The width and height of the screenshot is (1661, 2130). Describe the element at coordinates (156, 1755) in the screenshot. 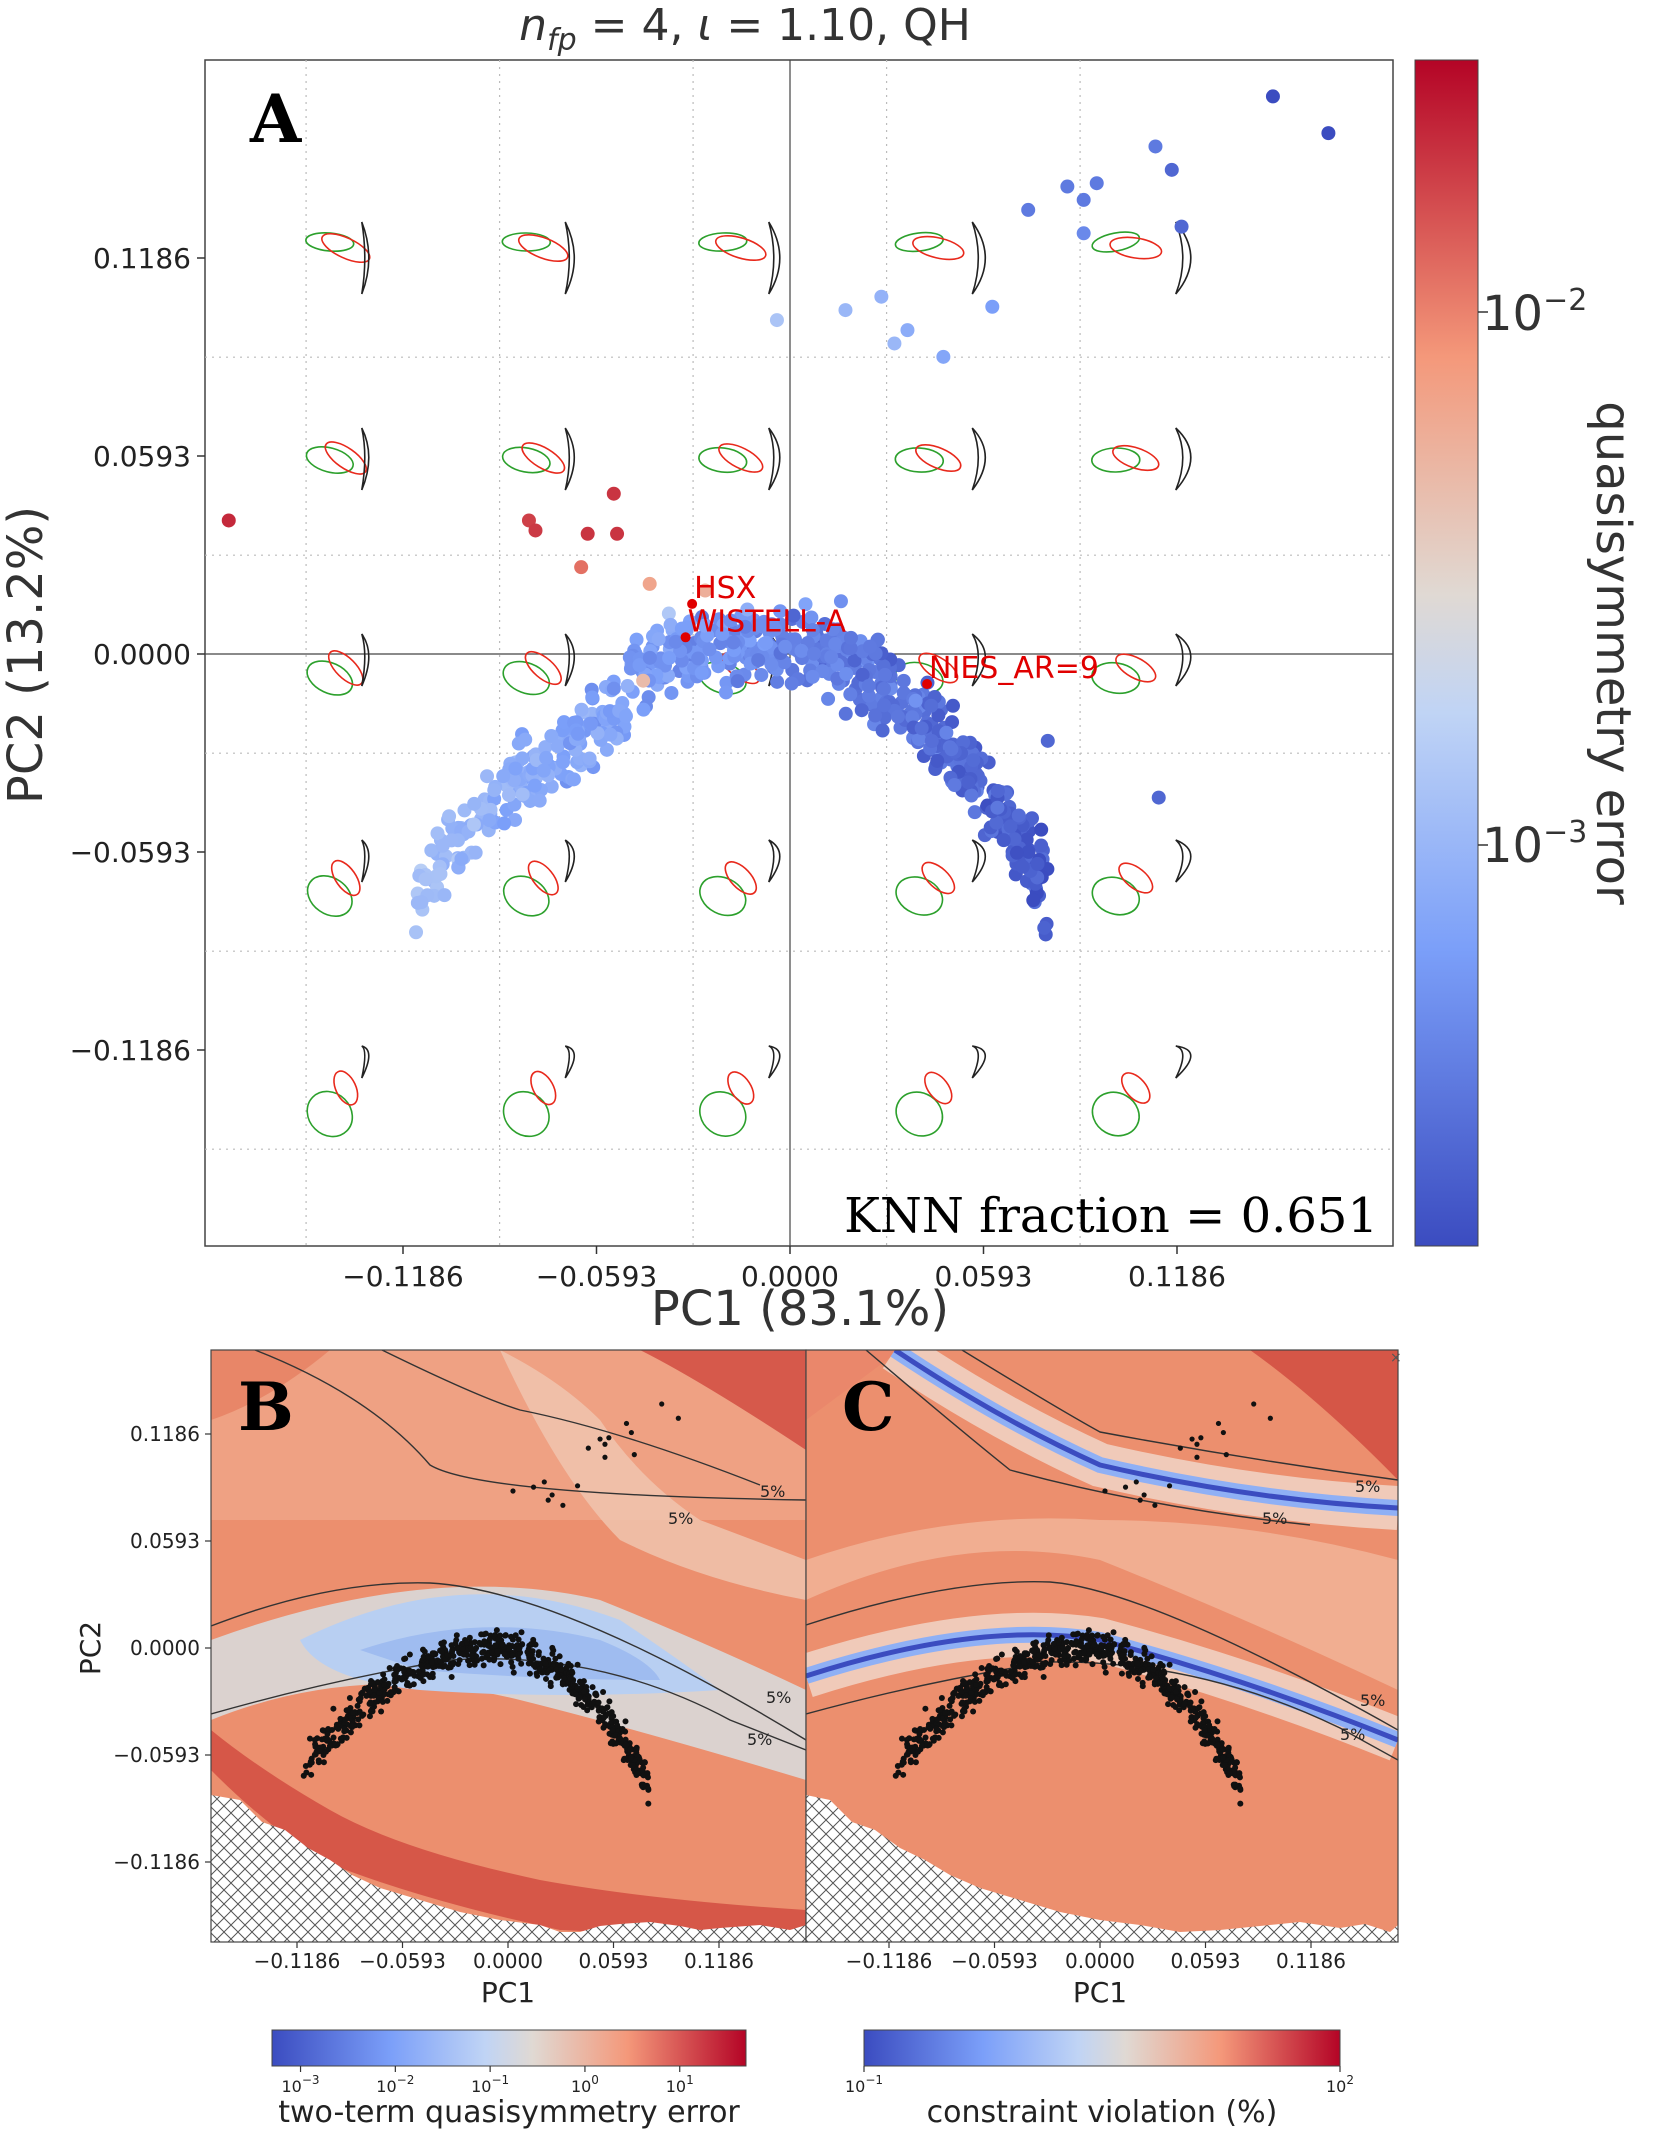

I see `panel-b-ytick-label: −0.0593` at that location.